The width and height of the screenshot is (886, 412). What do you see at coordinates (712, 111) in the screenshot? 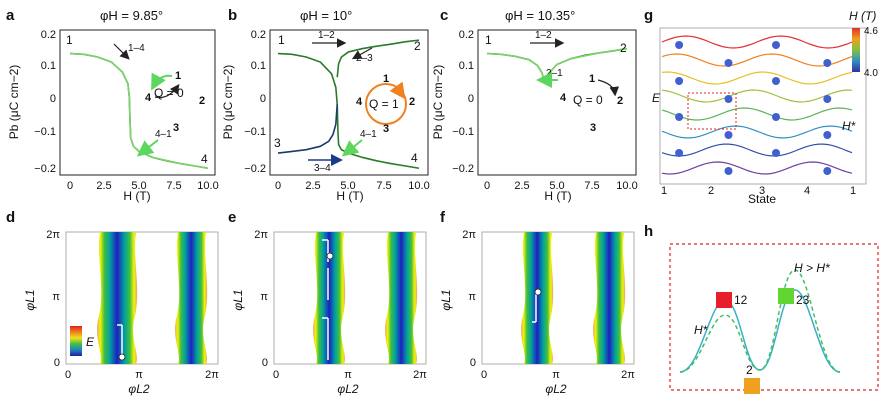
I see `highlight-box` at bounding box center [712, 111].